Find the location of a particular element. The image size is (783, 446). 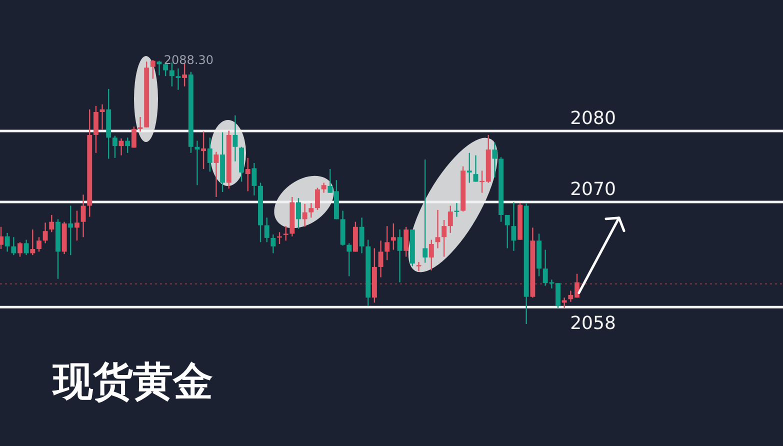

annotation: 2088.30 is located at coordinates (189, 60).